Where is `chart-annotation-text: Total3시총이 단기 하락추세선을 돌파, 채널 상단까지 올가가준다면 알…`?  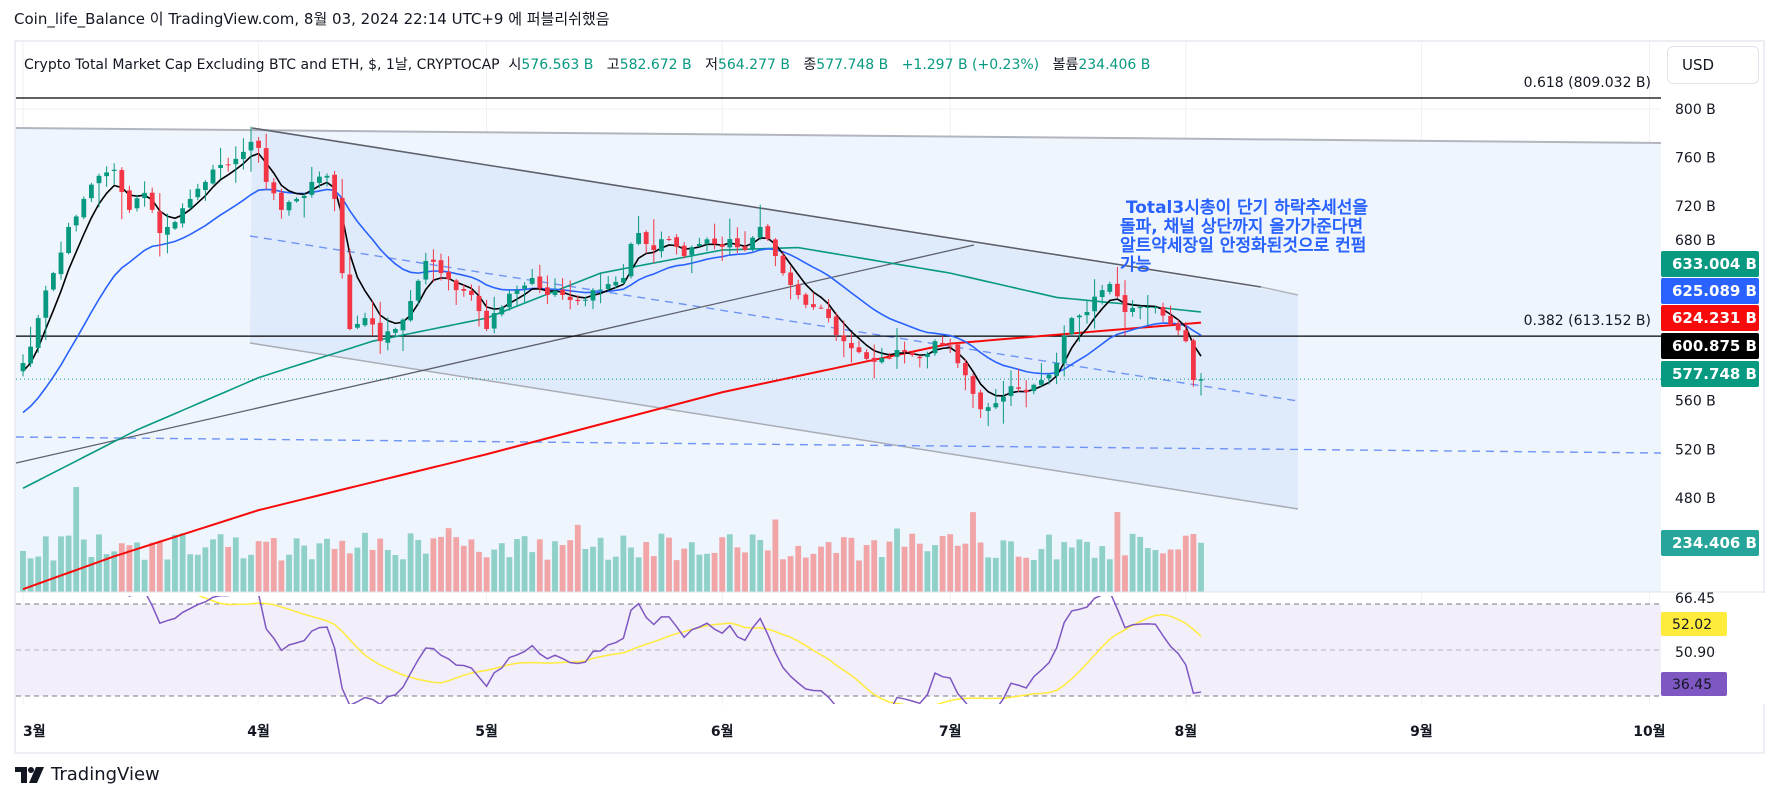
chart-annotation-text: Total3시총이 단기 하락추세선을 돌파, 채널 상단까지 올가가준다면 알… is located at coordinates (1244, 236).